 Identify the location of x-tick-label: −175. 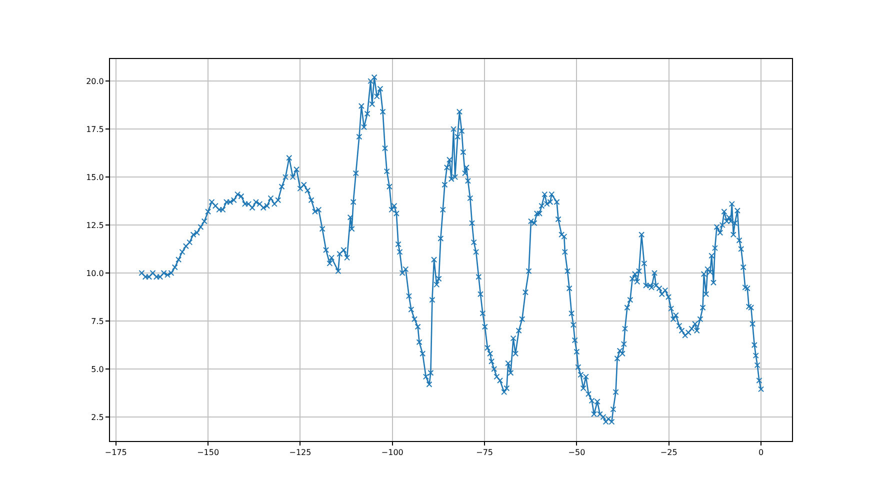
(115, 453).